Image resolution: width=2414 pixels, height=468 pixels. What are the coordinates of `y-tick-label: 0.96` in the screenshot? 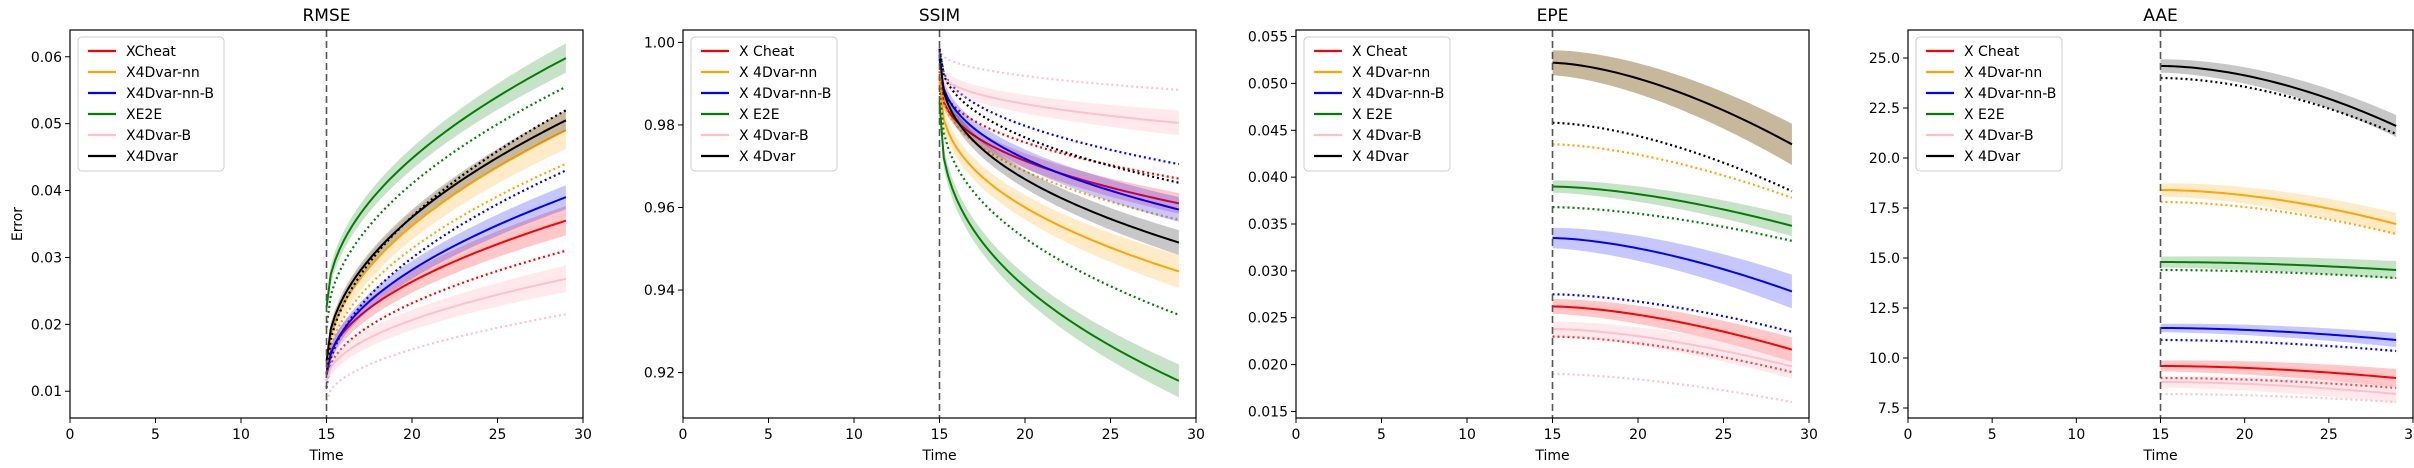 It's located at (659, 208).